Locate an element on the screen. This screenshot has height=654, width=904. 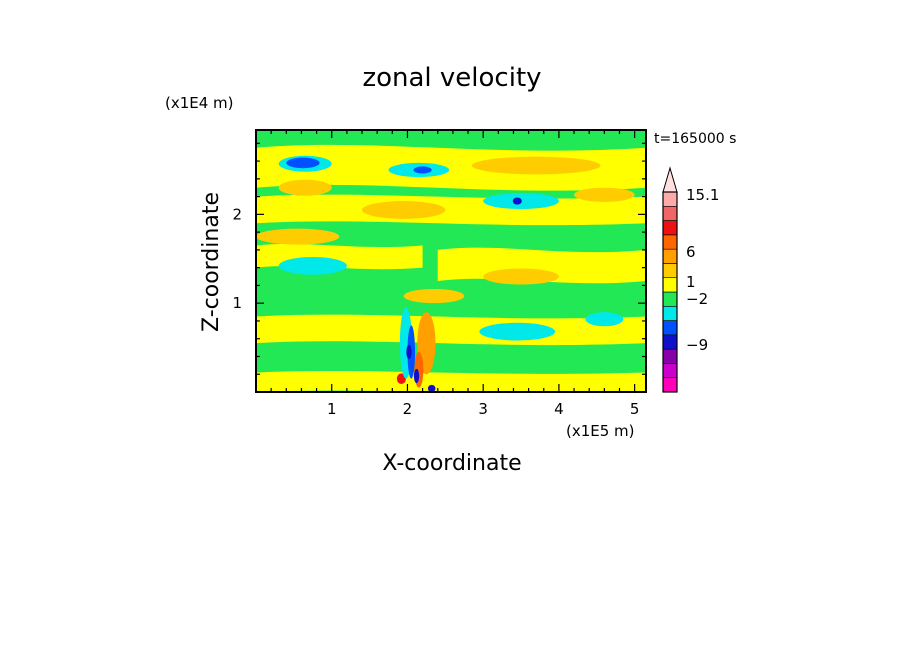
x-tick-label: 5 is located at coordinates (635, 409).